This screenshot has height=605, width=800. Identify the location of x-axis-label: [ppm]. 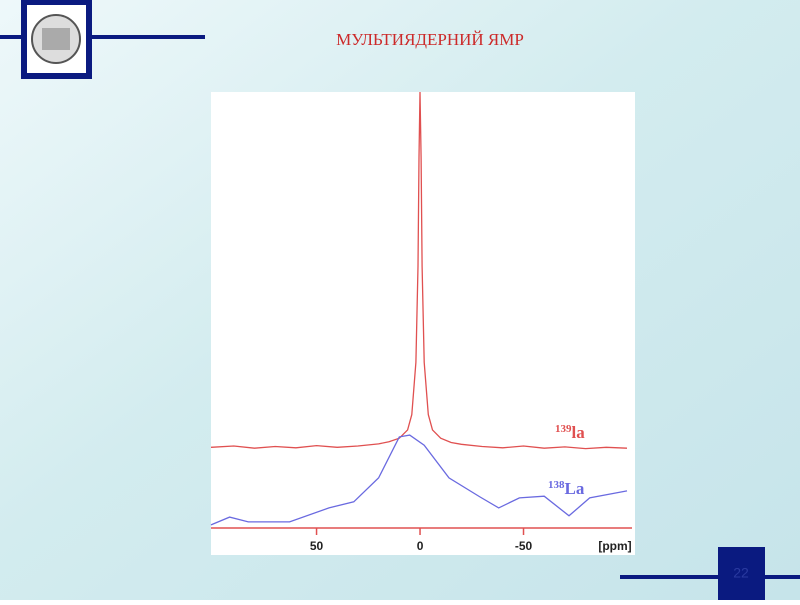
(614, 546).